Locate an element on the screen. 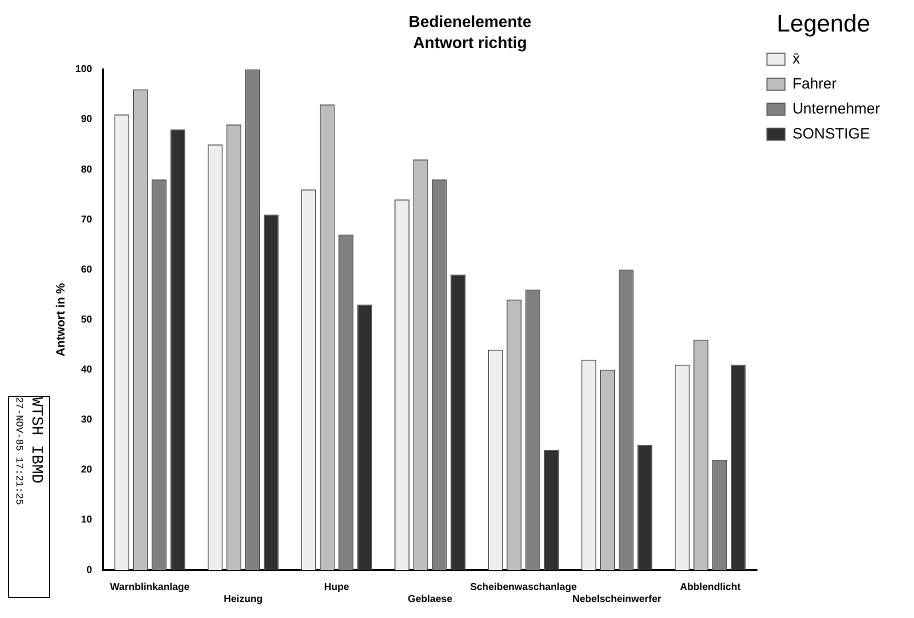 The height and width of the screenshot is (618, 914). text: WTSH IBMD is located at coordinates (37, 441).